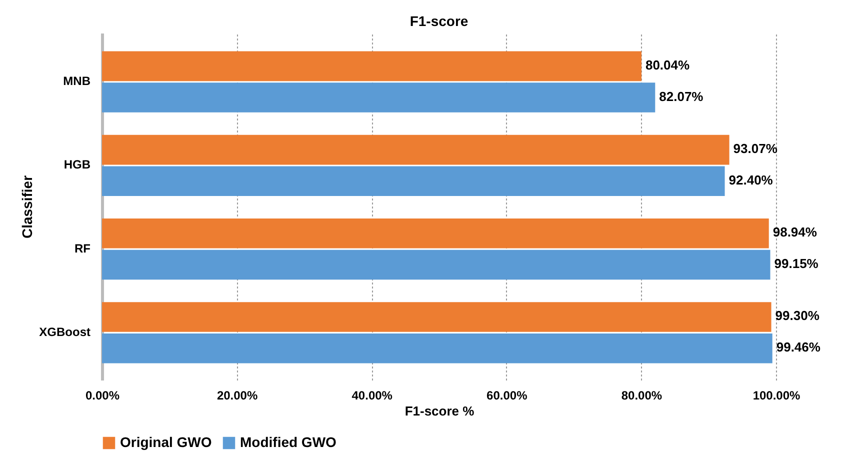  What do you see at coordinates (288, 442) in the screenshot?
I see `legend-label: Modified GWO` at bounding box center [288, 442].